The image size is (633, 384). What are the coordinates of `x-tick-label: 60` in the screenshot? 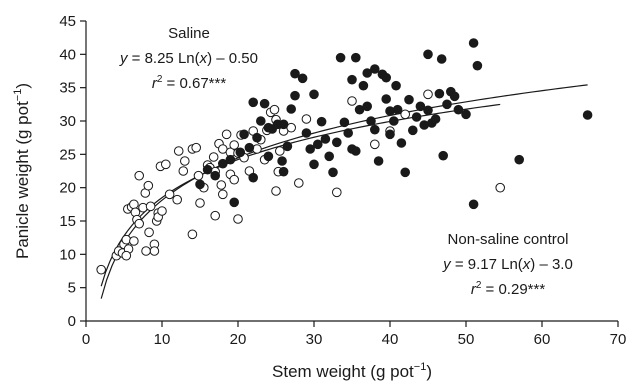 It's located at (542, 339).